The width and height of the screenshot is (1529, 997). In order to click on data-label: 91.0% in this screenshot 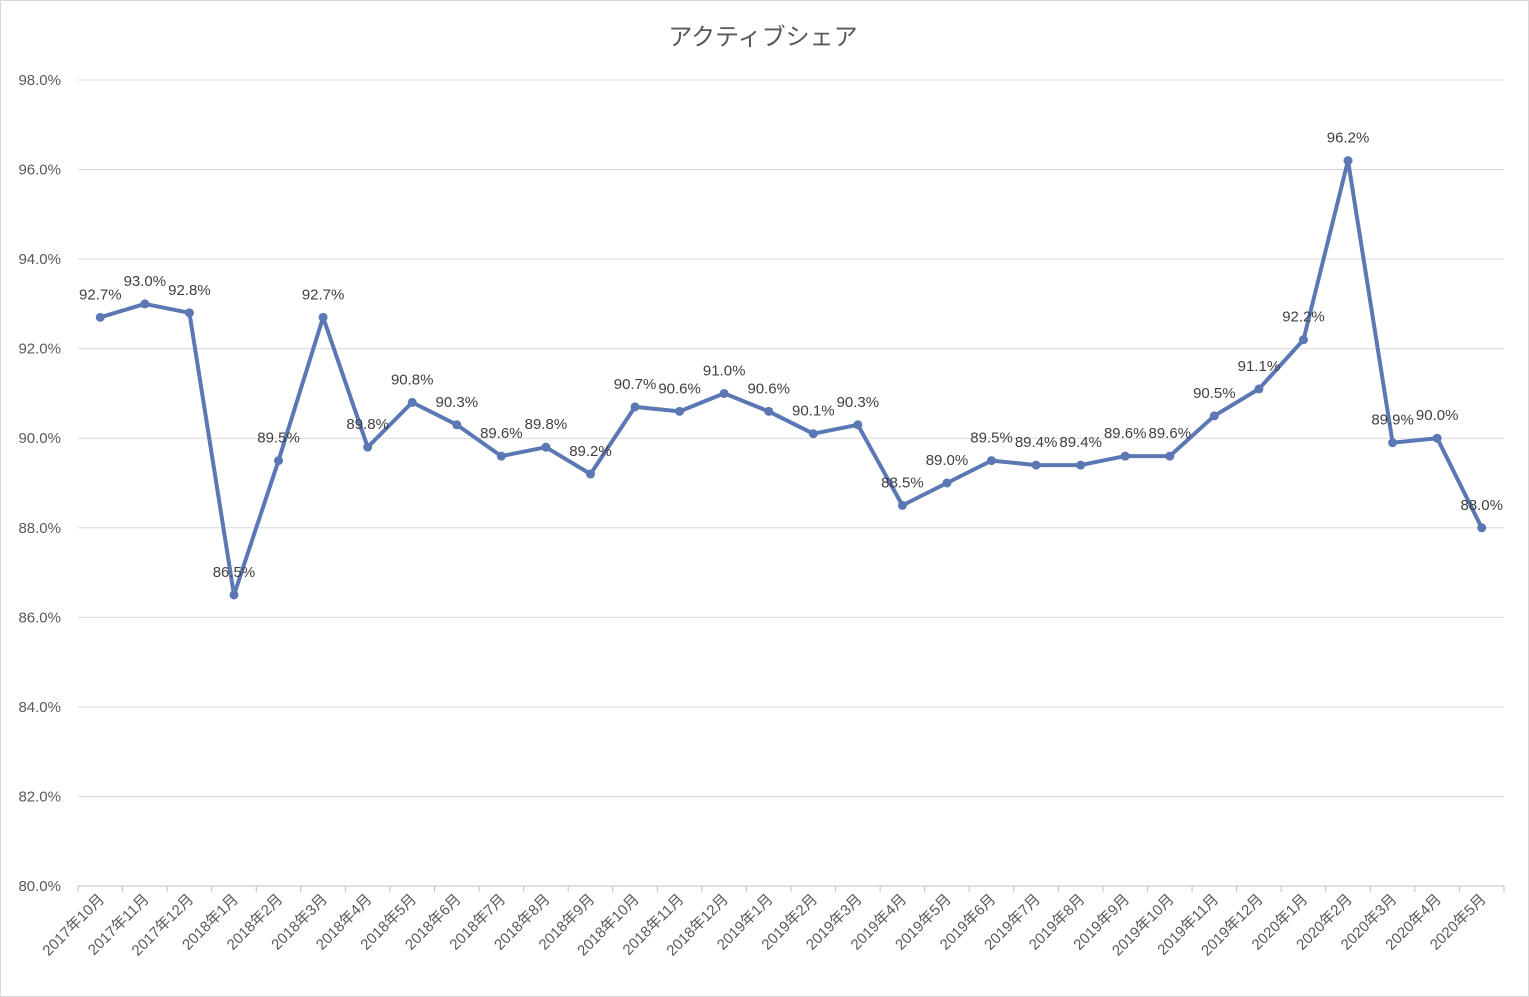, I will do `click(724, 370)`.